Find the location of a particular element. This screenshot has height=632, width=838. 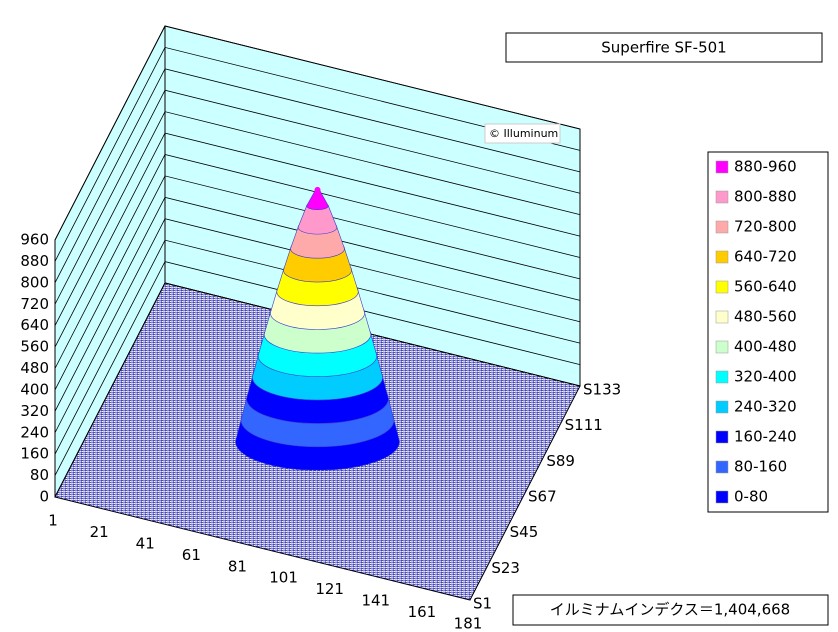

z-tick-label: 240 is located at coordinates (34, 432).